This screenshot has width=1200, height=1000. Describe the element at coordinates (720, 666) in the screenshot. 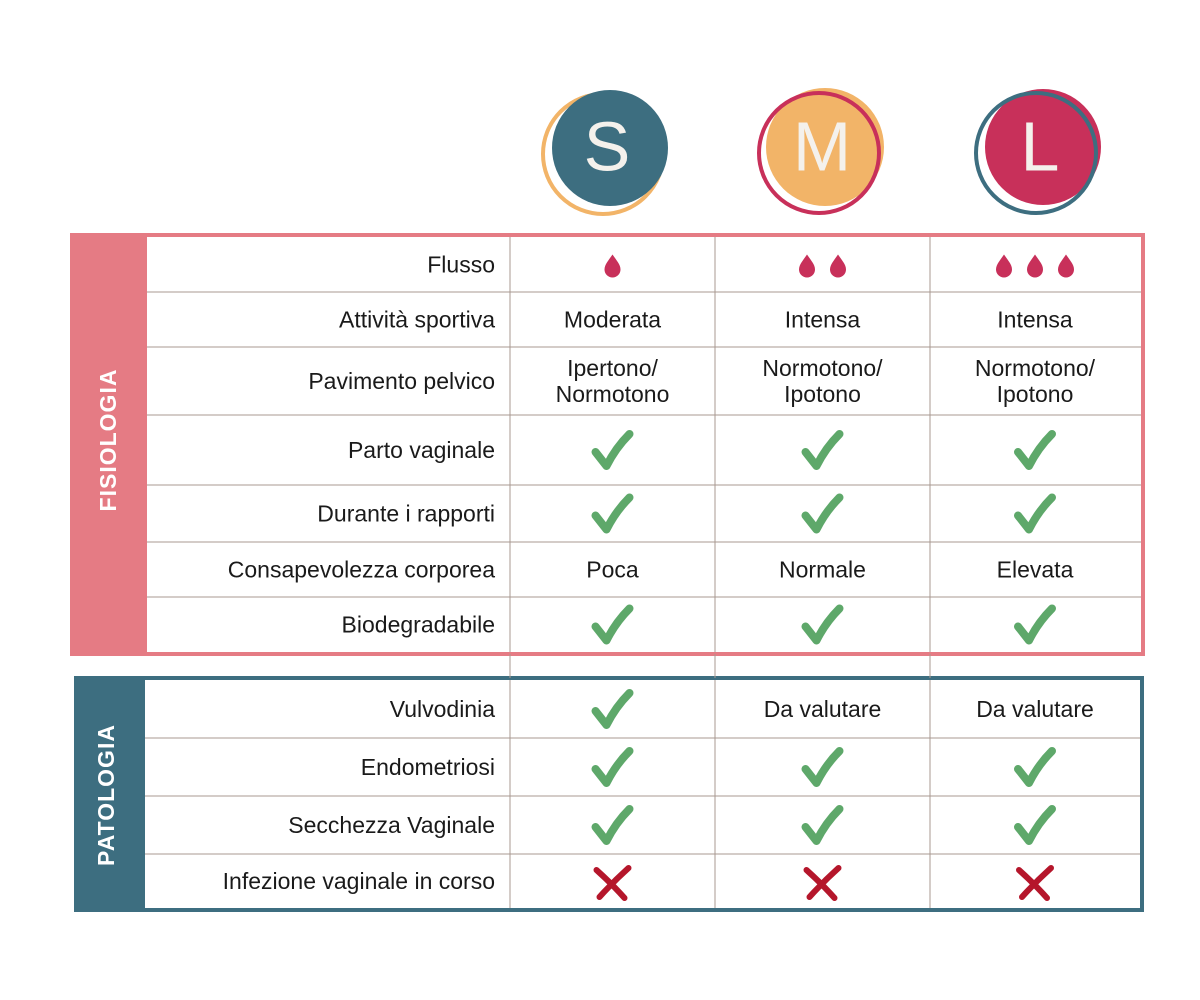

I see `gap-lines` at that location.